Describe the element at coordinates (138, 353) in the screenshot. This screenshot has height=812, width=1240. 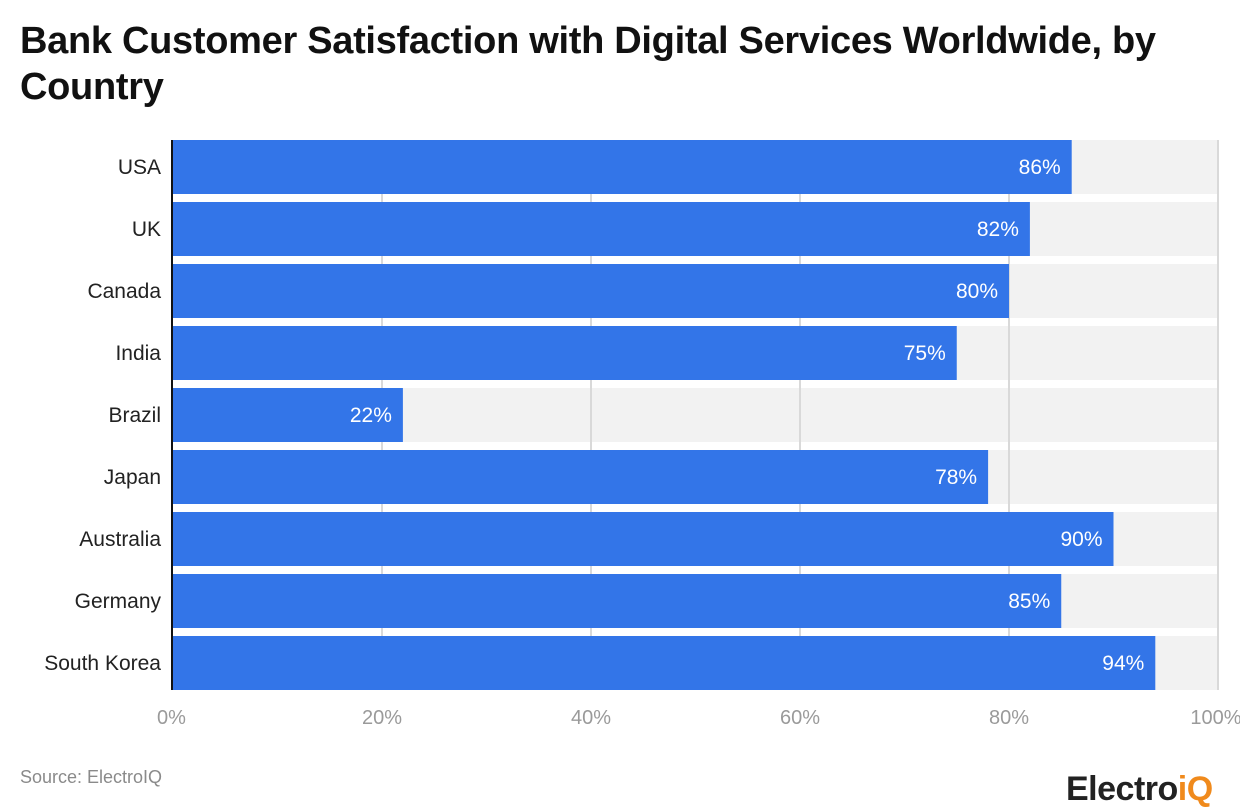
I see `category-label: India` at that location.